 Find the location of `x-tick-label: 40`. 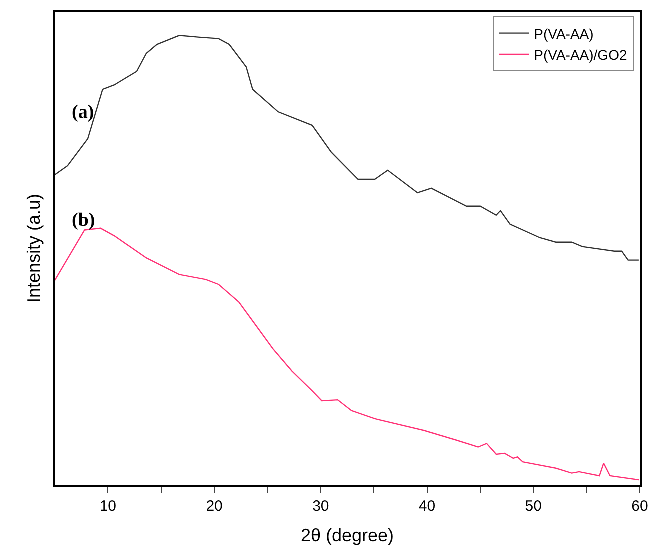

x-tick-label: 40 is located at coordinates (427, 506).